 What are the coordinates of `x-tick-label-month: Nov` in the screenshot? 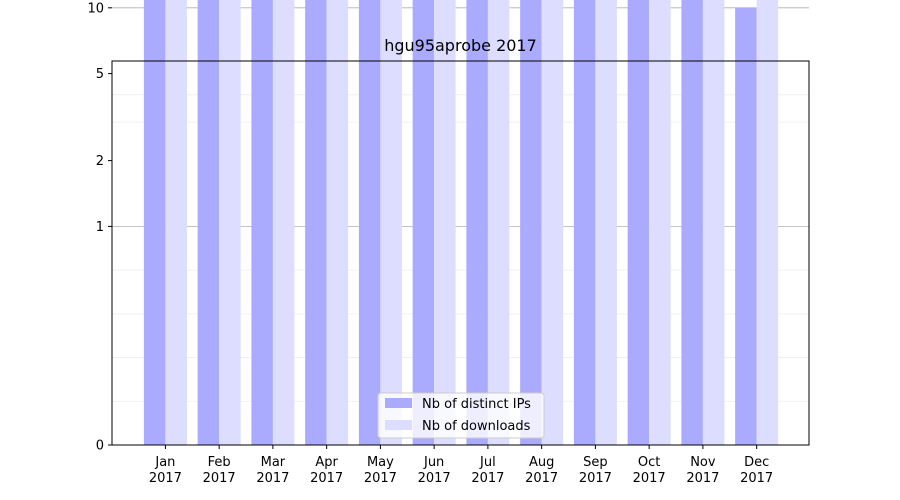 It's located at (703, 462).